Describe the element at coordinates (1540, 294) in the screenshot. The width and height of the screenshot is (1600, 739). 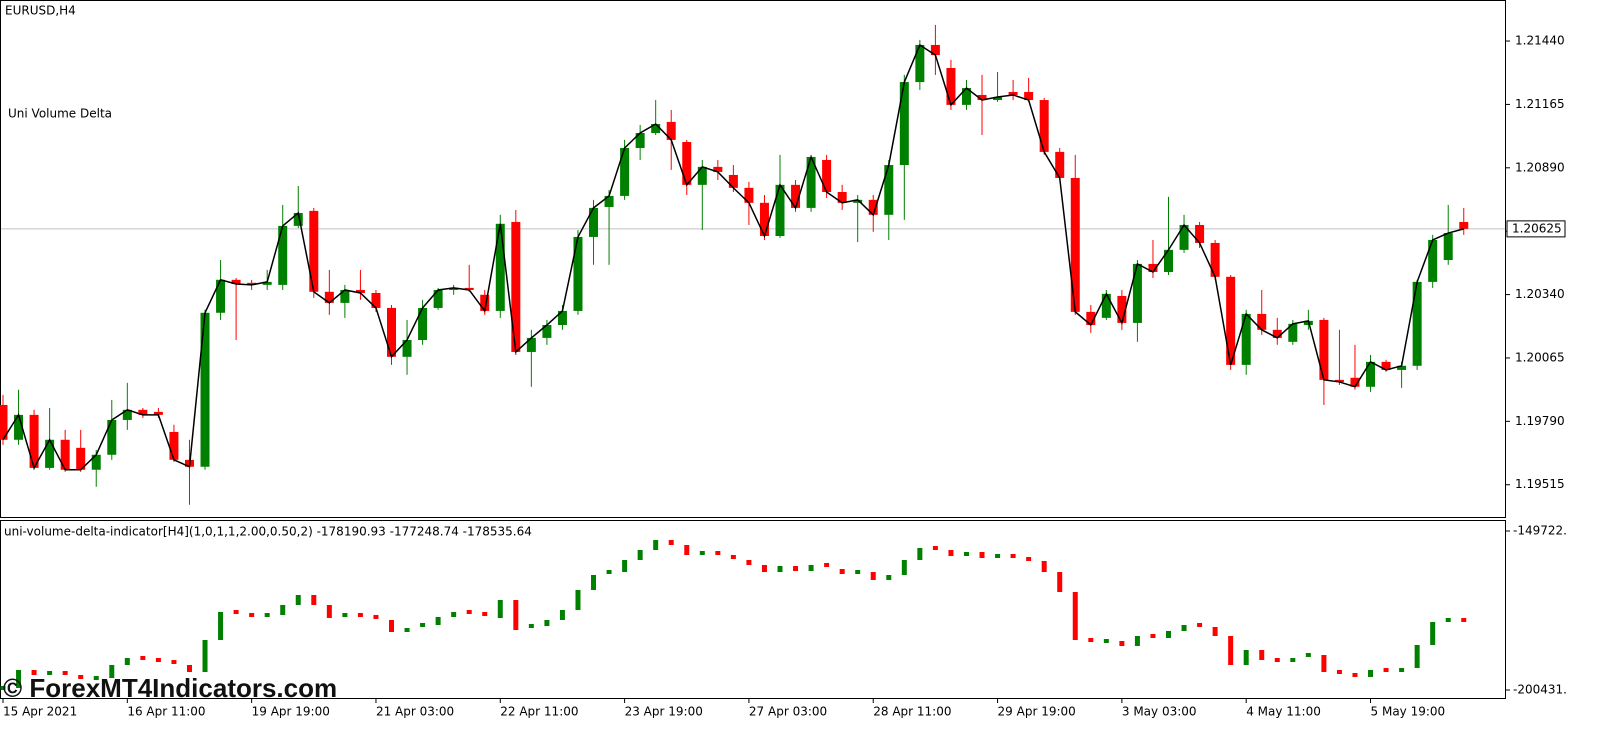
I see `y-tick-label: 1.20340` at that location.